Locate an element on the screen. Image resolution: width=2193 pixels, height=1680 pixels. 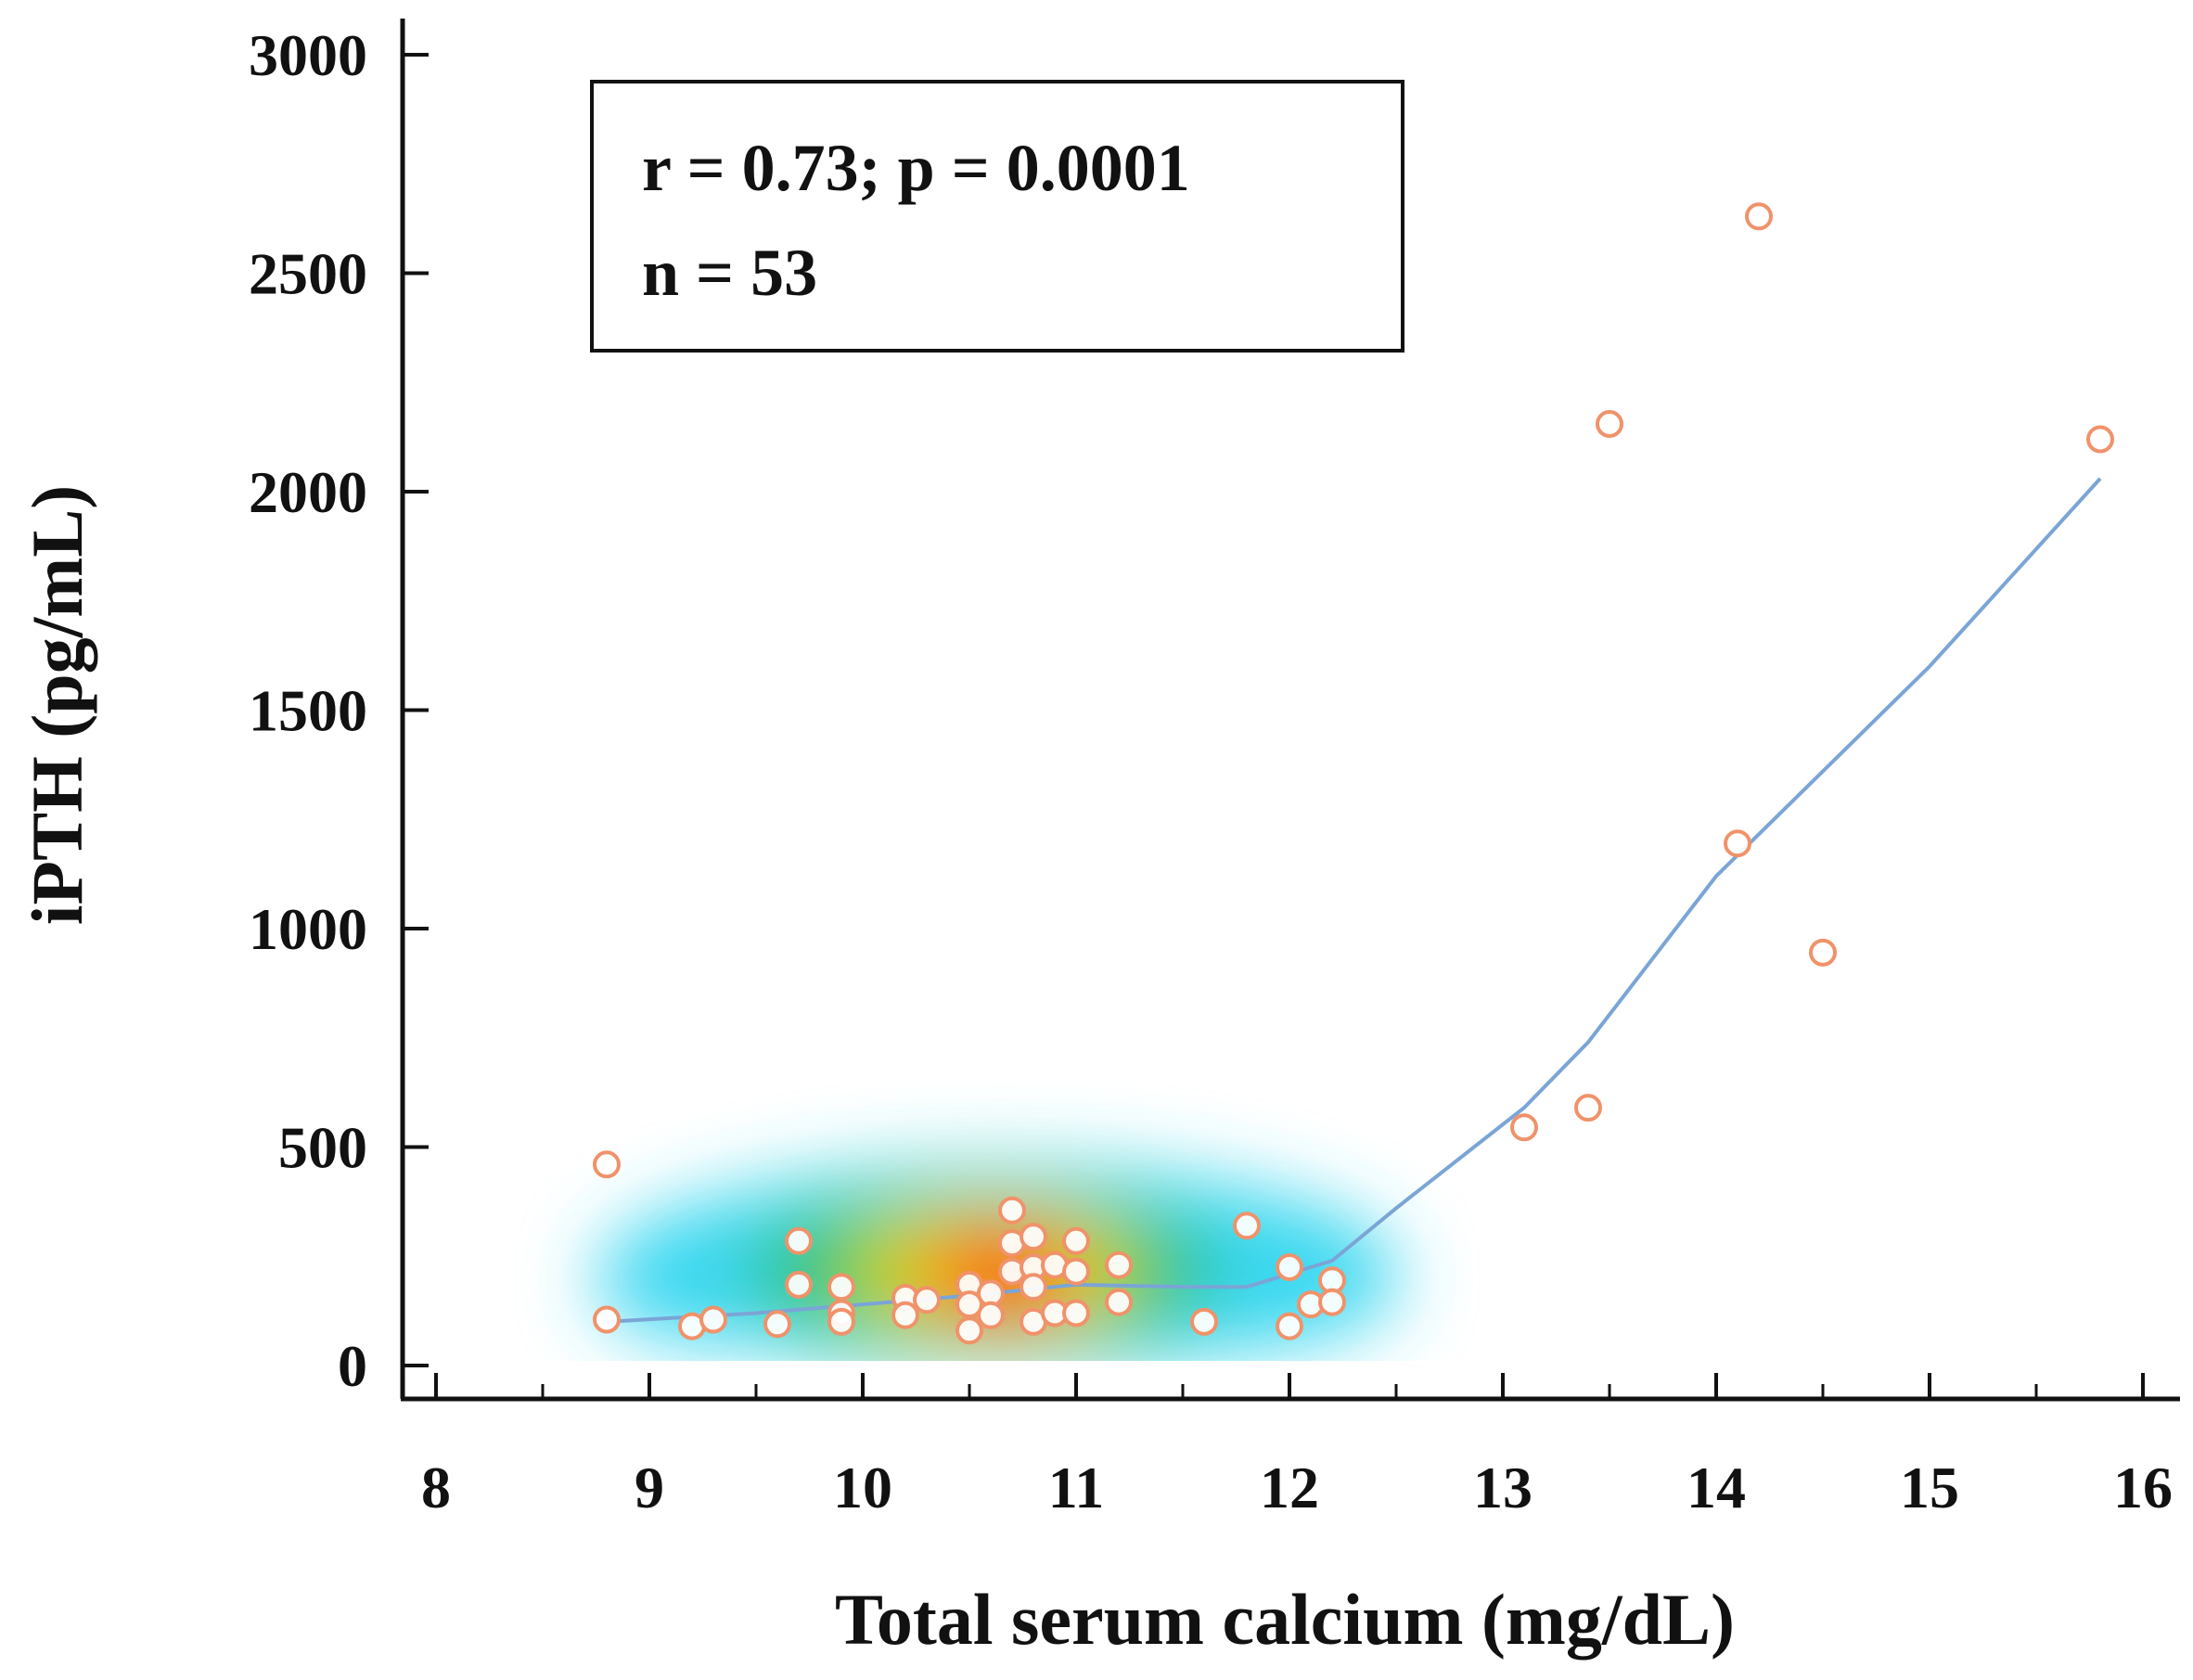
y-tick-label: 2500 is located at coordinates (308, 274).